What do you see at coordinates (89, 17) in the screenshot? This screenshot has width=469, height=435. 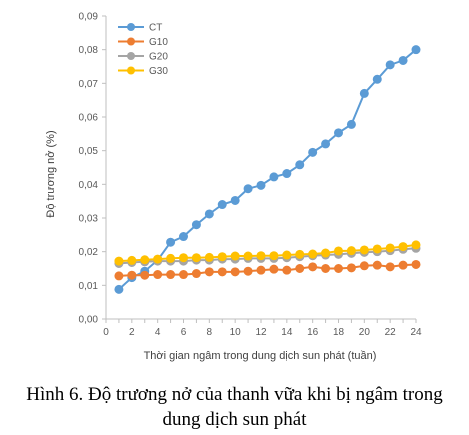 I see `y-tick-label: 0,09` at bounding box center [89, 17].